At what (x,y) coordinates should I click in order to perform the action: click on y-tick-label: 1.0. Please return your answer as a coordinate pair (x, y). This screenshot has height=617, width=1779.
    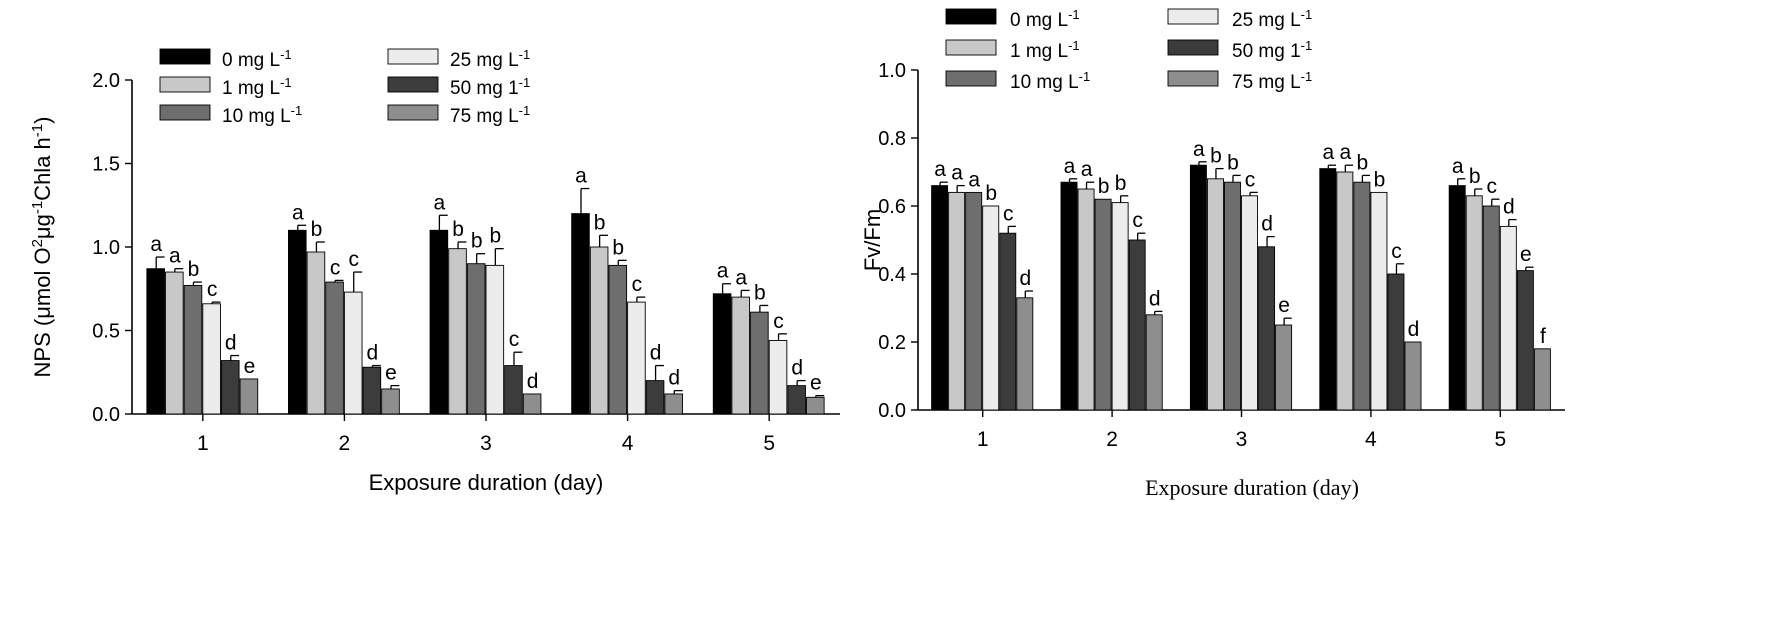
    Looking at the image, I should click on (106, 248).